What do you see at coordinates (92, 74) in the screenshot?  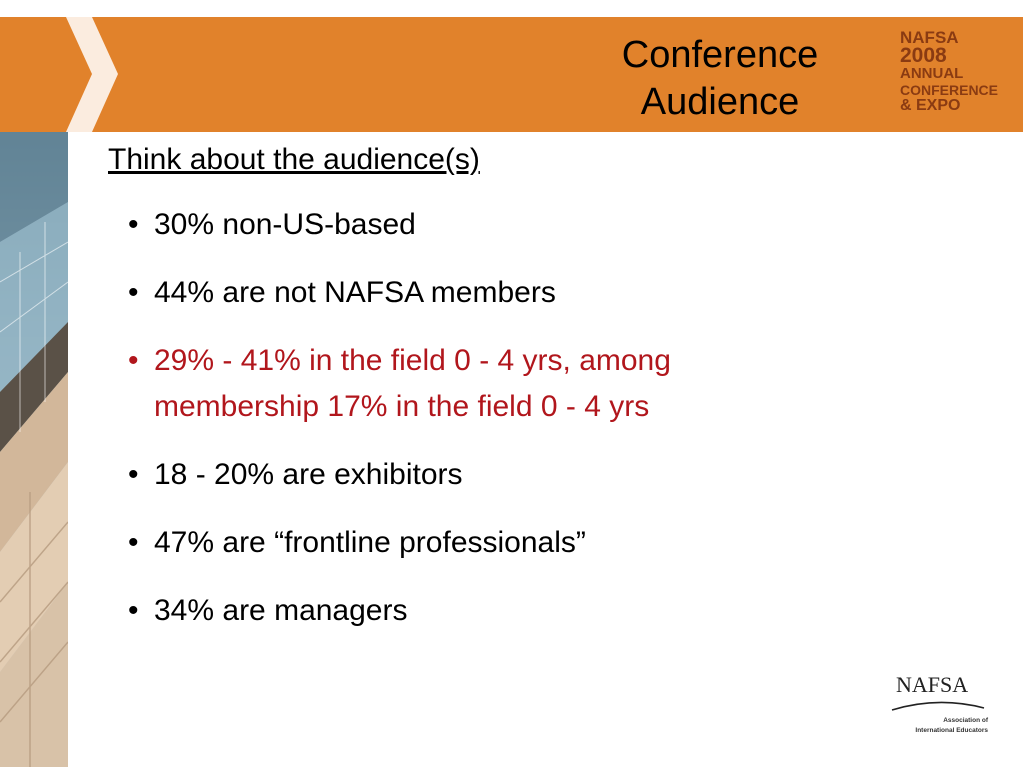 I see `chevron-arrow-icon` at bounding box center [92, 74].